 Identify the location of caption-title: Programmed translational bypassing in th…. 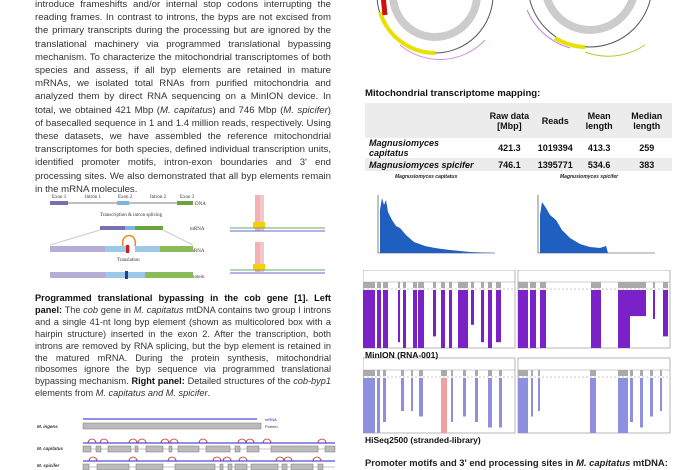
(183, 304).